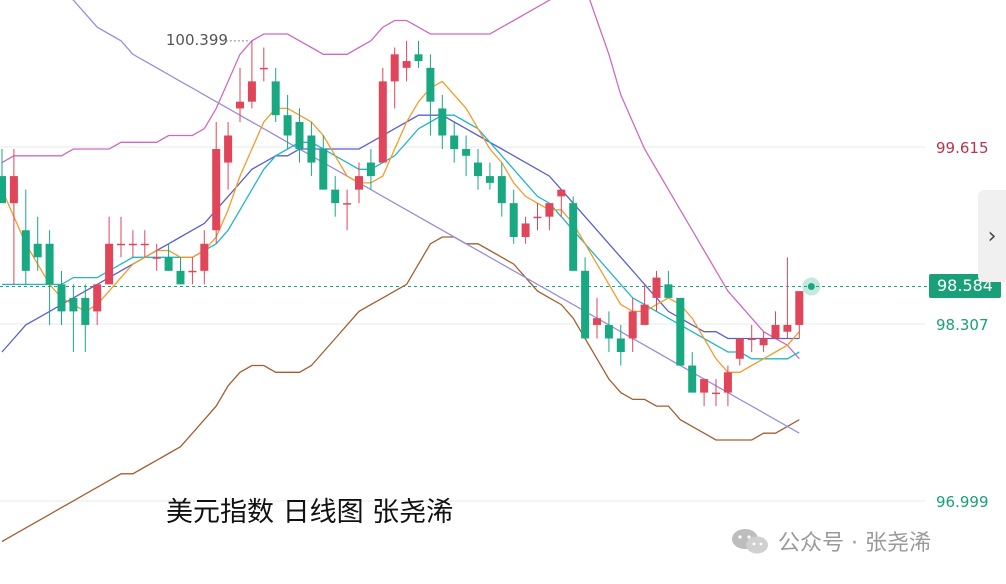 This screenshot has height=584, width=1006. I want to click on high-annotation-label: 100.399, so click(197, 40).